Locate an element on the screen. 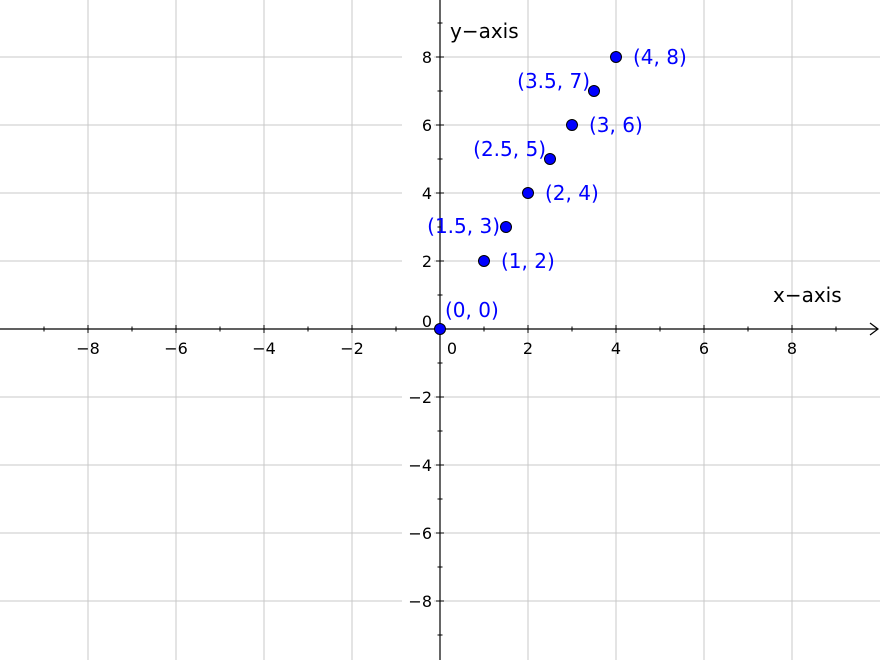 This screenshot has height=660, width=880. y-tick-label: −2 is located at coordinates (420, 397).